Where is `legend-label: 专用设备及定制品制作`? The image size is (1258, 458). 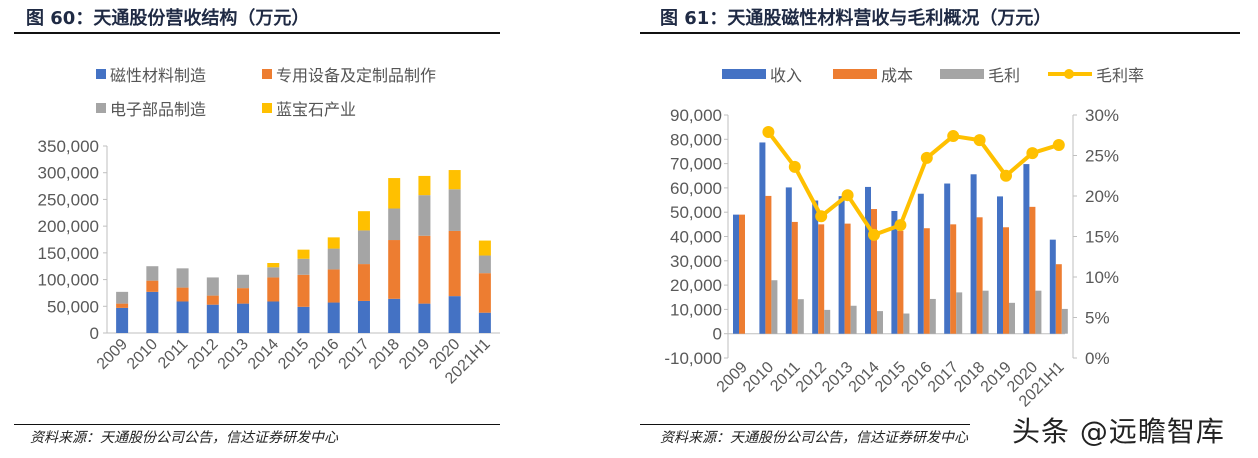
legend-label: 专用设备及定制品制作 is located at coordinates (356, 75).